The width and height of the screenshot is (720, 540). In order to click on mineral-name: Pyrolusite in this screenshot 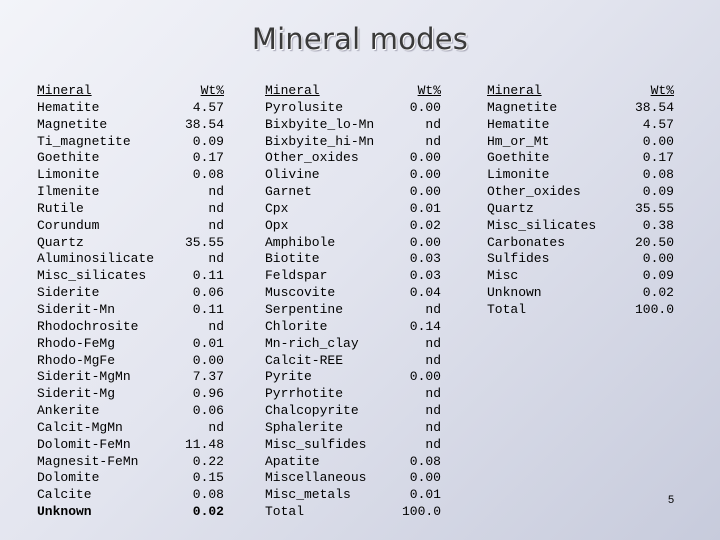, I will do `click(304, 107)`.